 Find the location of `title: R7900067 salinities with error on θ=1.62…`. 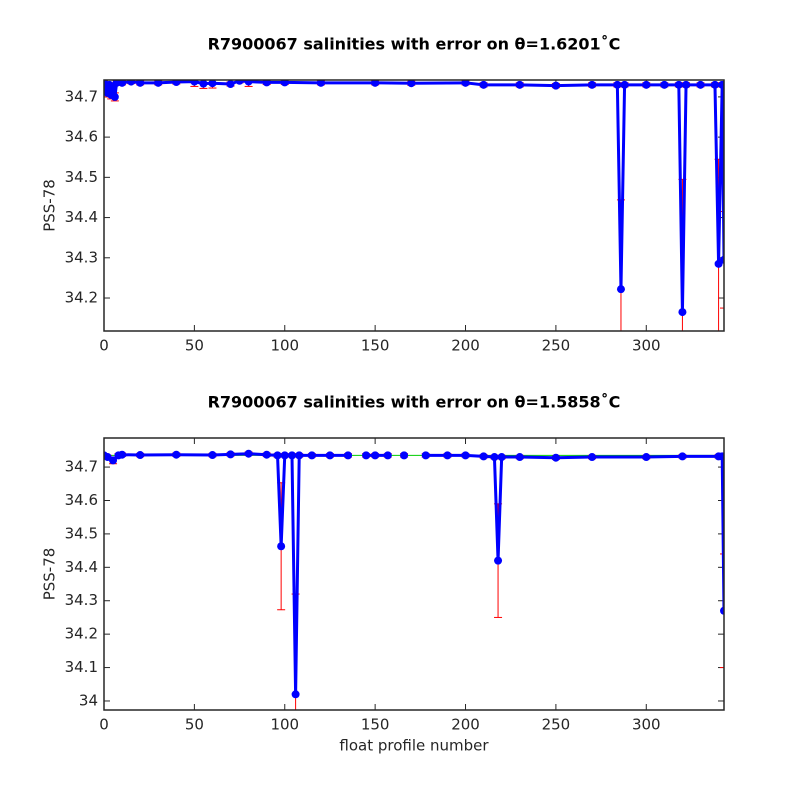

title: R7900067 salinities with error on θ=1.62… is located at coordinates (414, 44).